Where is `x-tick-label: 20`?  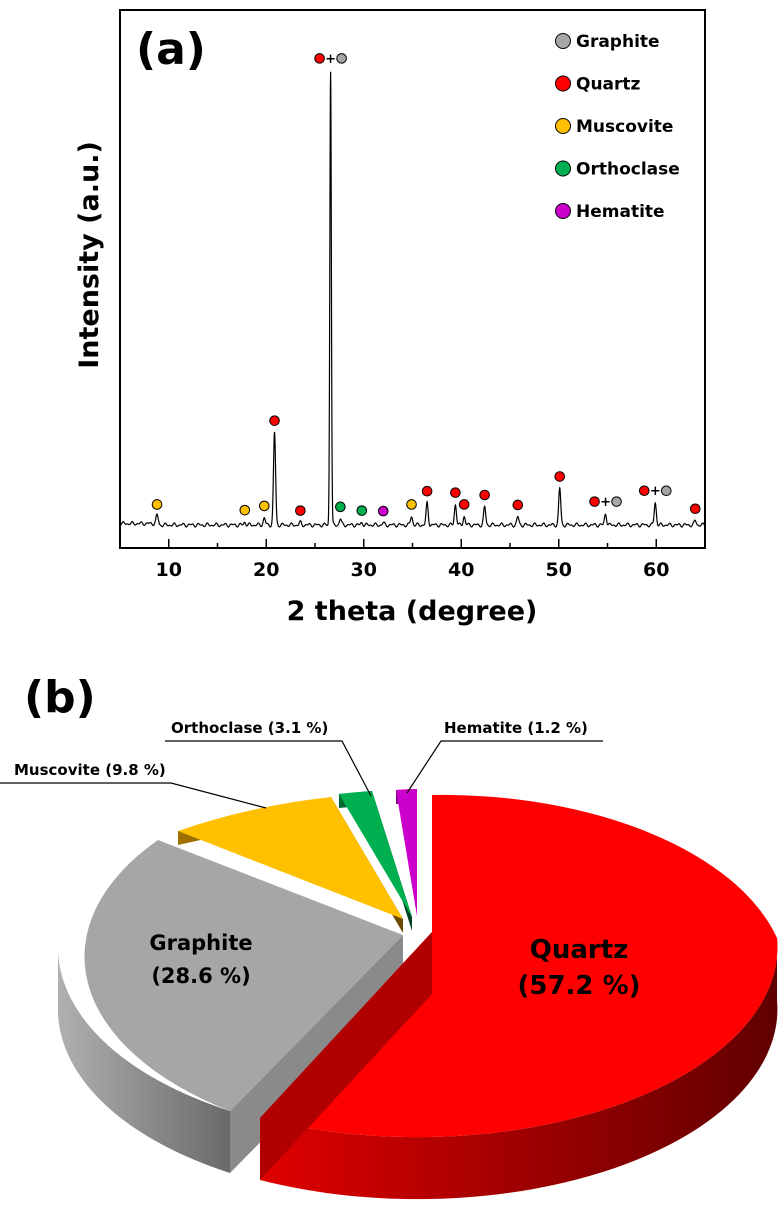 x-tick-label: 20 is located at coordinates (266, 570).